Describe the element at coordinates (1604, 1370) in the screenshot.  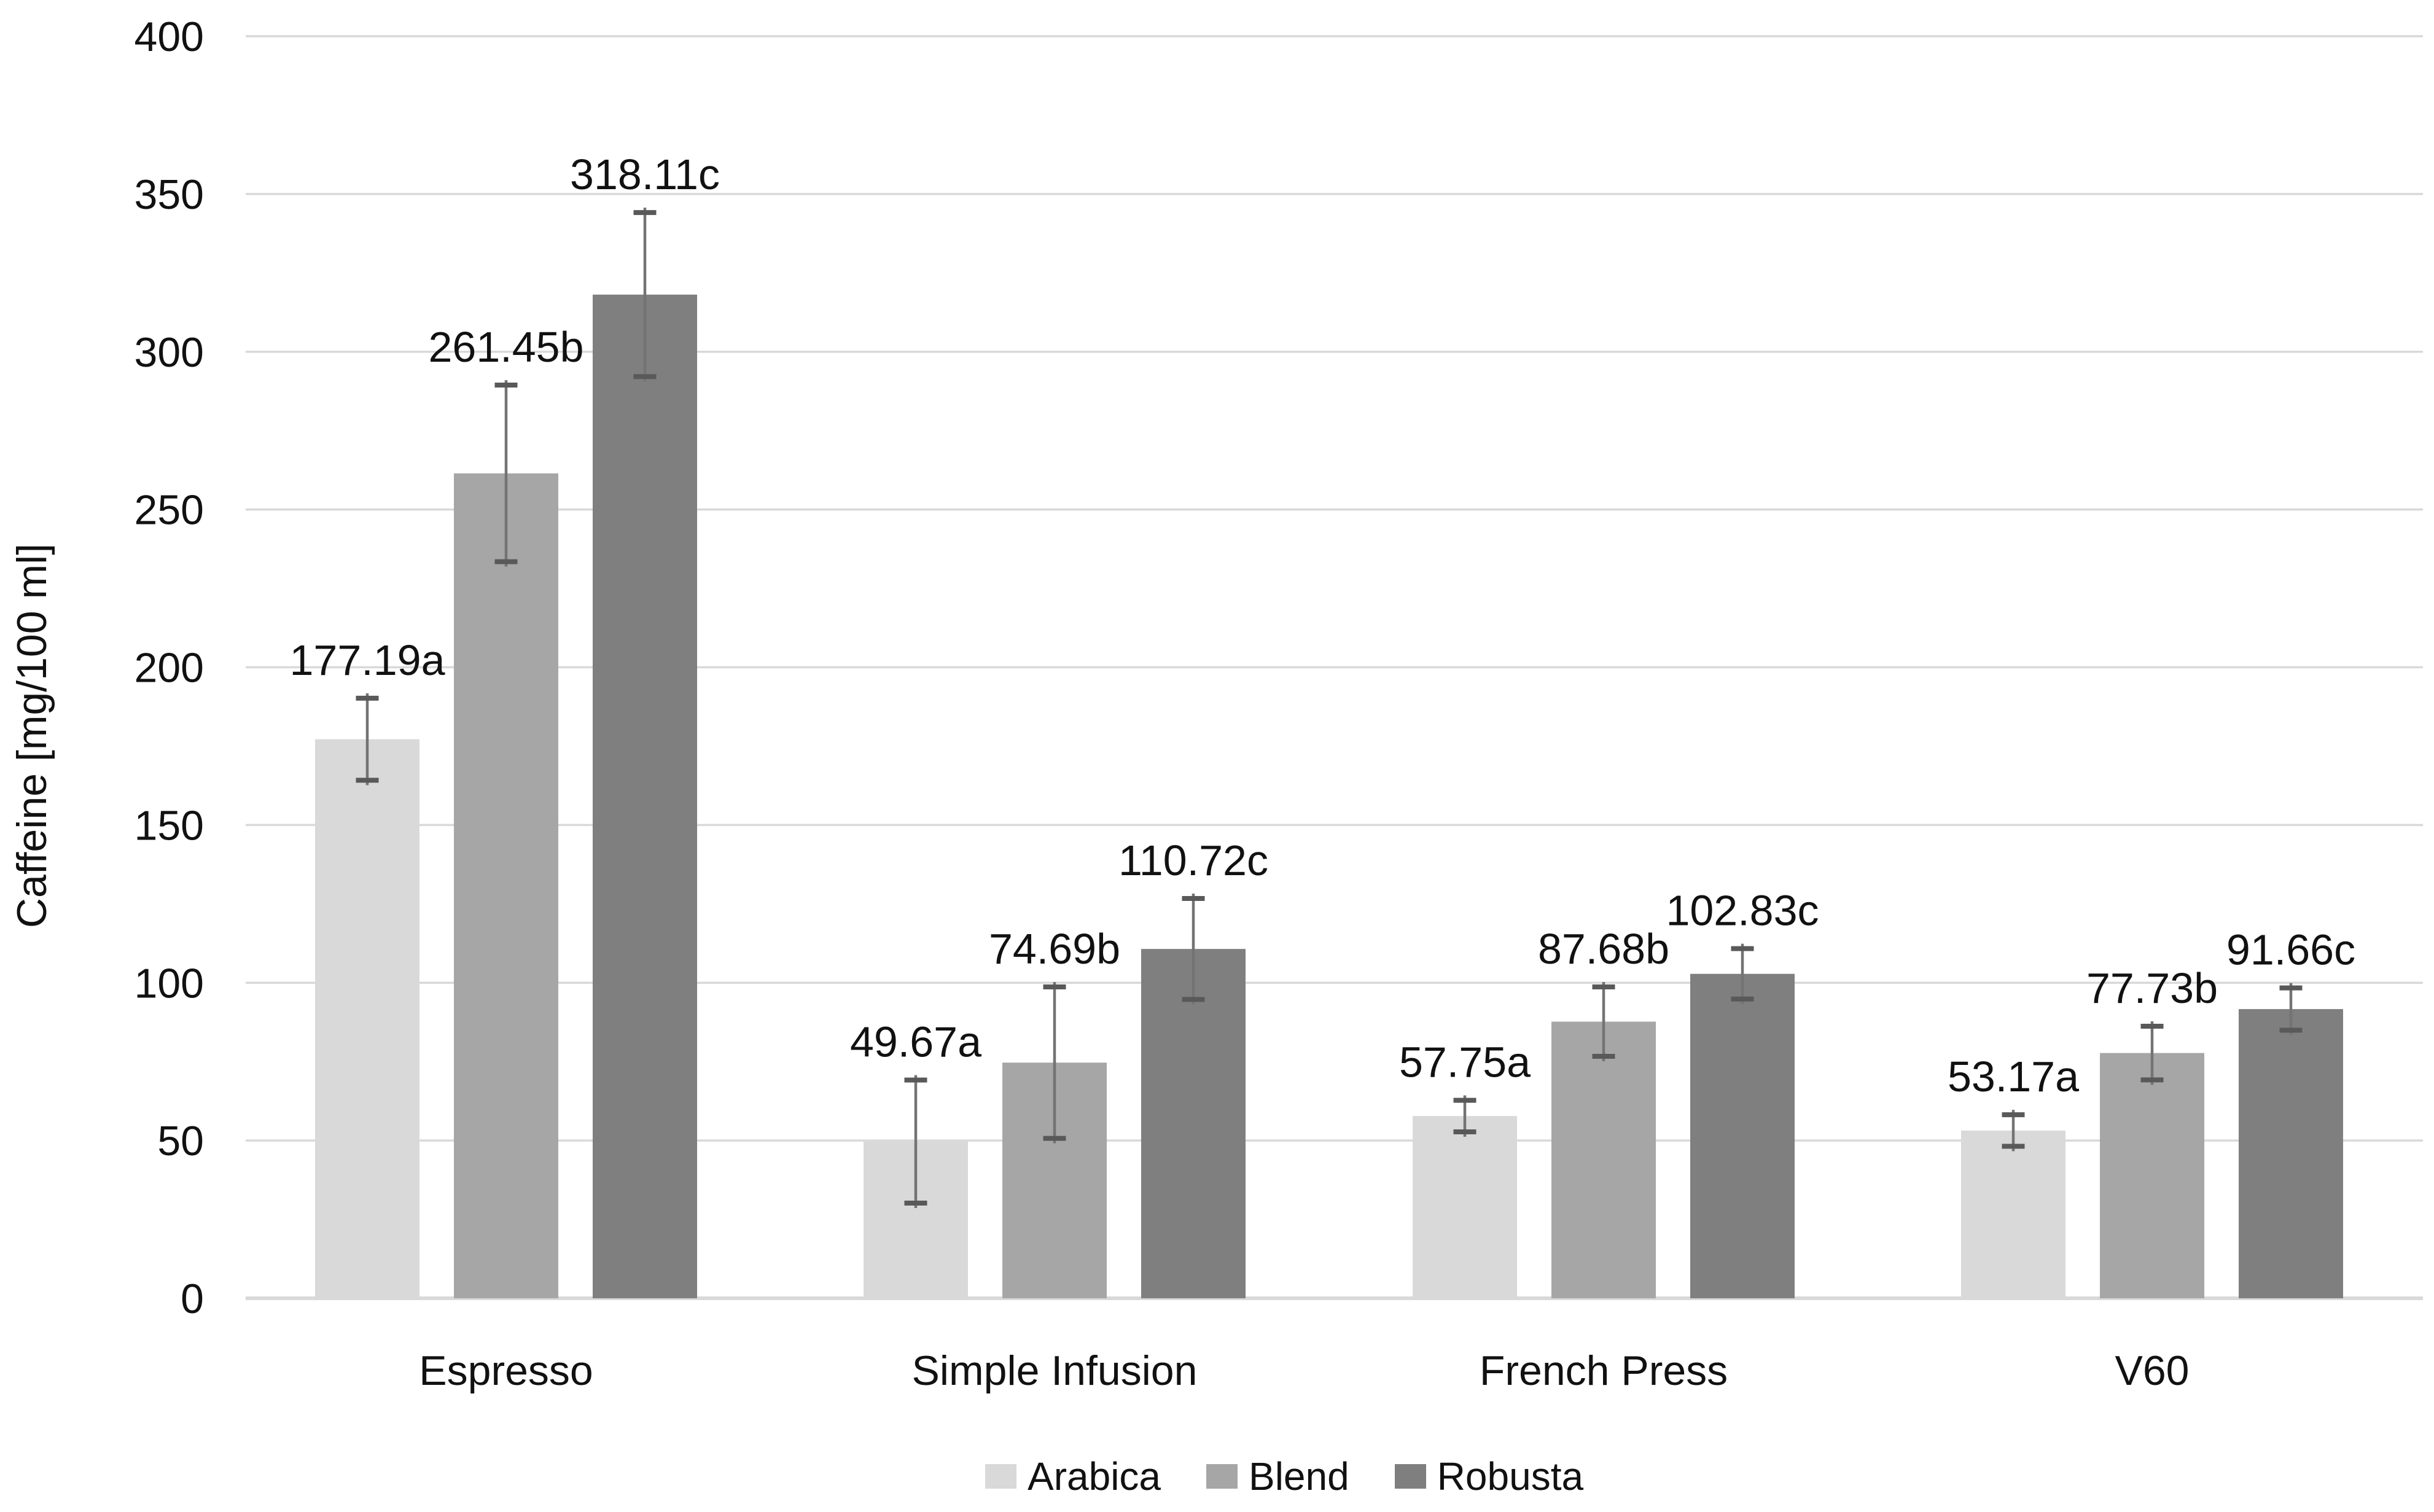
I see `category-label-french-press: French Press` at that location.